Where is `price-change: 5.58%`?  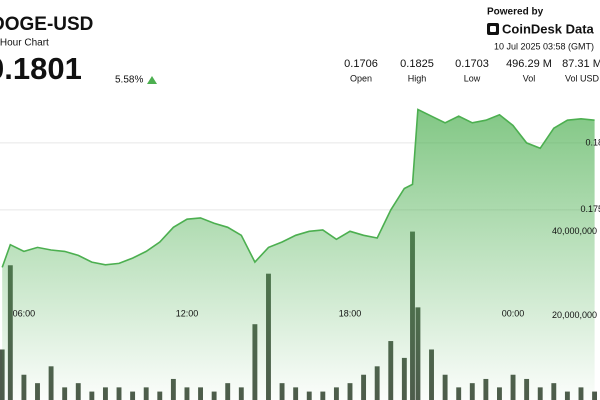
price-change: 5.58% is located at coordinates (129, 80).